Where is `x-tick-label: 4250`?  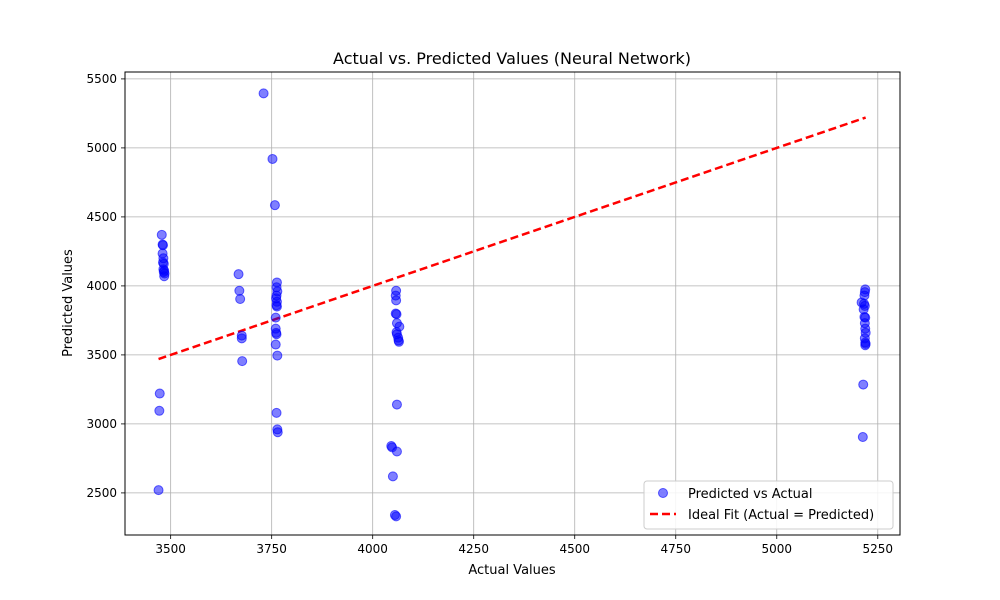
x-tick-label: 4250 is located at coordinates (473, 549).